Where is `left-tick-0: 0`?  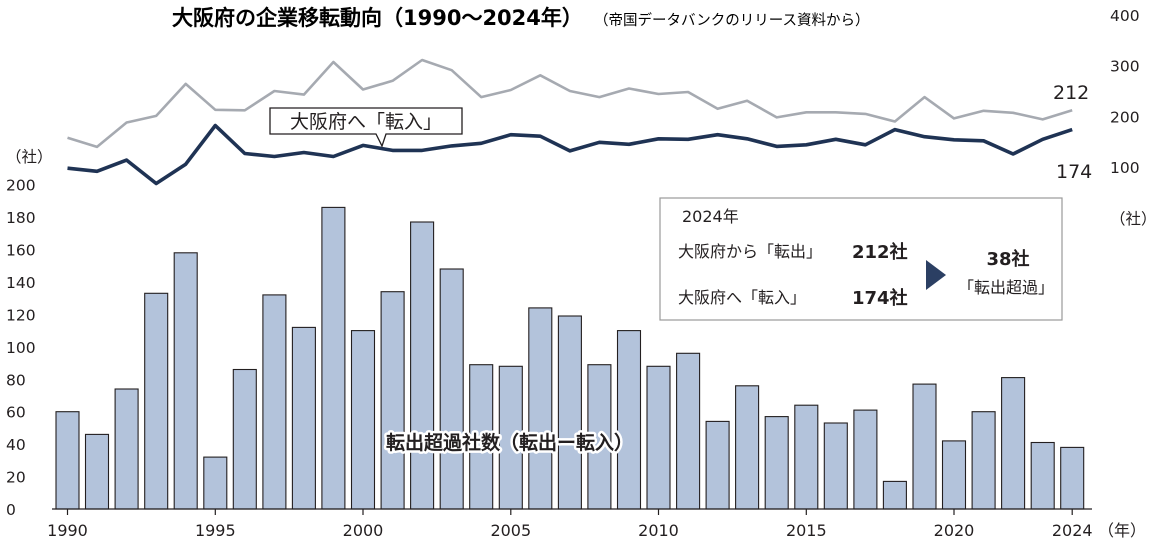 left-tick-0: 0 is located at coordinates (11, 510).